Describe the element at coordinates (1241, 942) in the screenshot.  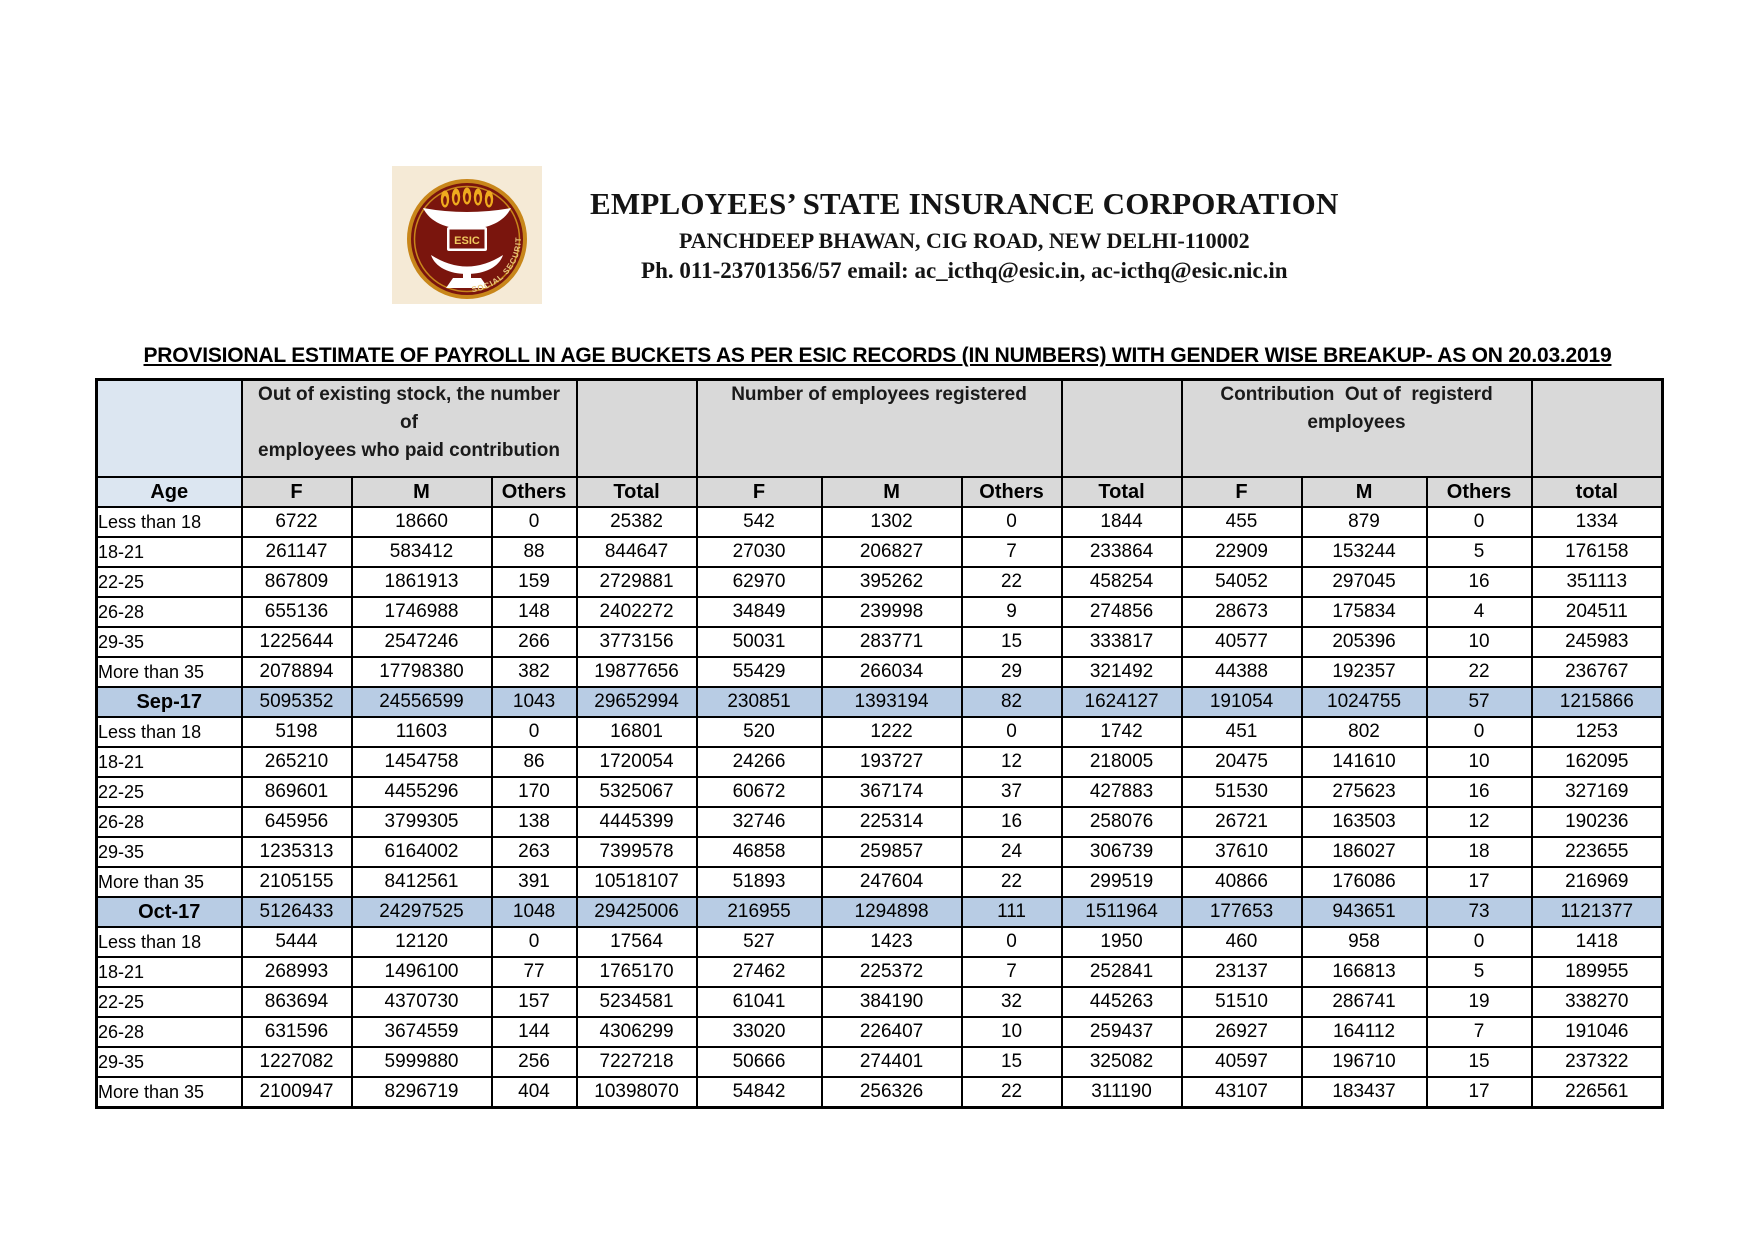
I see `table-cell: 460` at that location.